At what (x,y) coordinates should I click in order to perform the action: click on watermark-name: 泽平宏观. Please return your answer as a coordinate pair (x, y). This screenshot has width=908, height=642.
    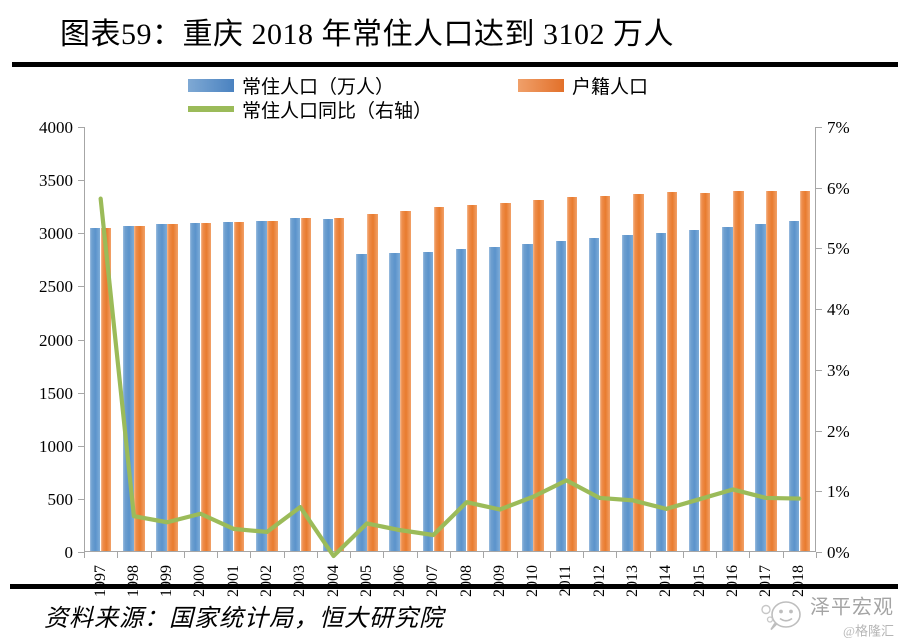
    Looking at the image, I should click on (852, 607).